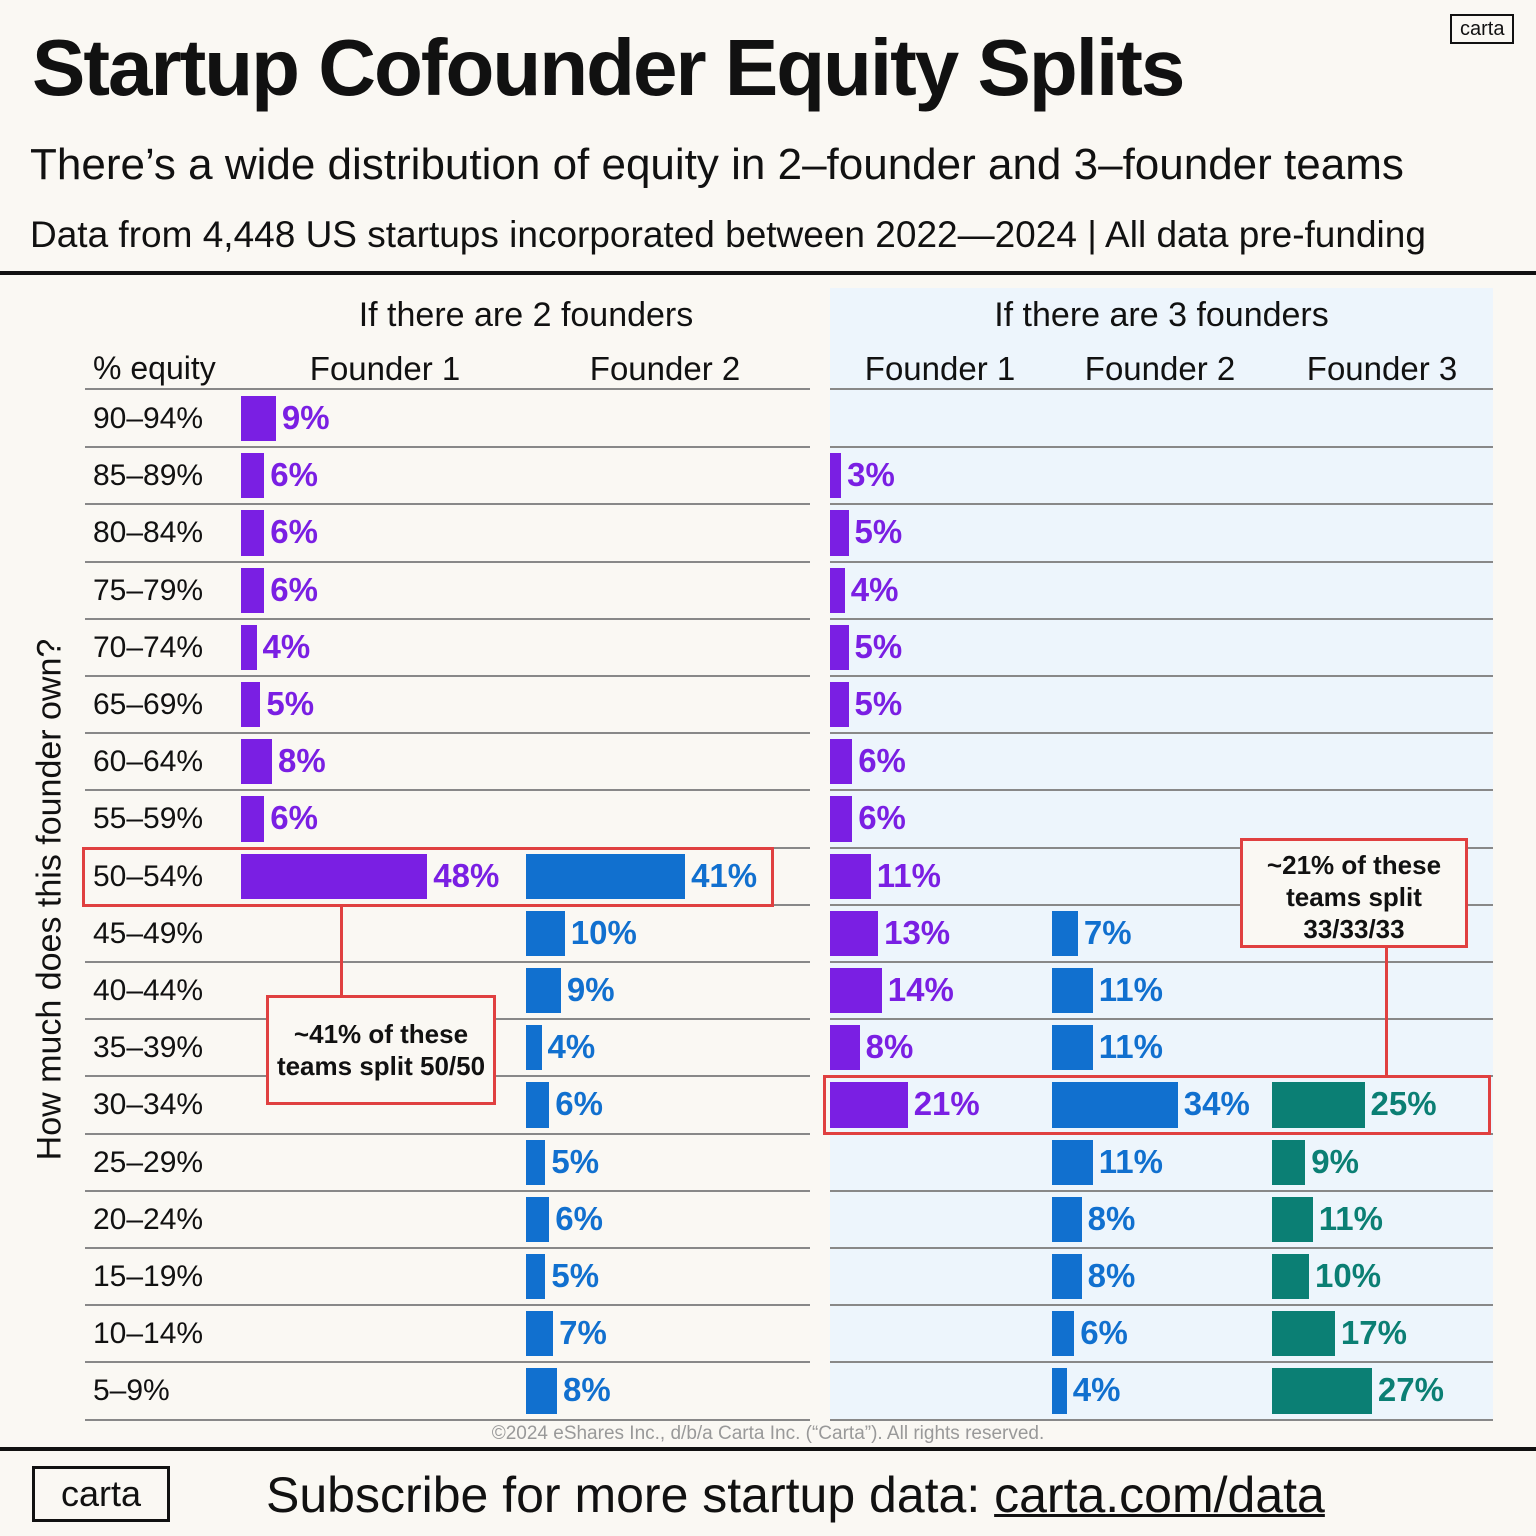 The image size is (1536, 1536). I want to click on header-line, so click(447, 389).